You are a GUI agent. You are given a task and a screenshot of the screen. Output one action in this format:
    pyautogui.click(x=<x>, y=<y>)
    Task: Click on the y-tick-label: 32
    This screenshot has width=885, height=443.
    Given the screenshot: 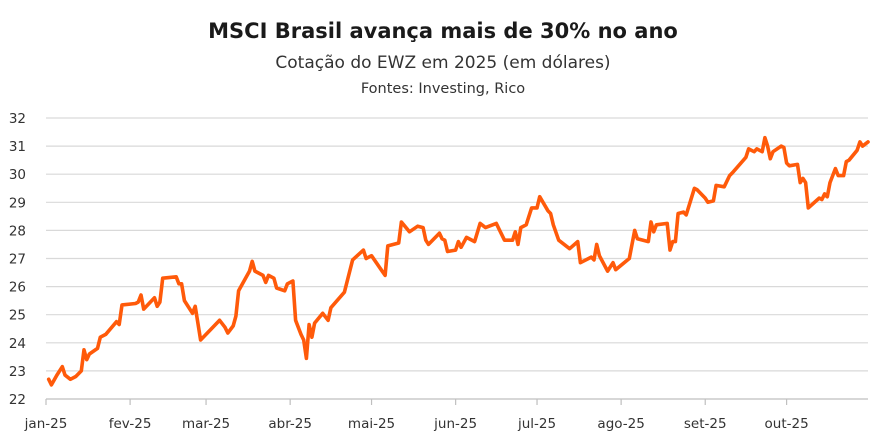 What is the action you would take?
    pyautogui.click(x=17, y=119)
    